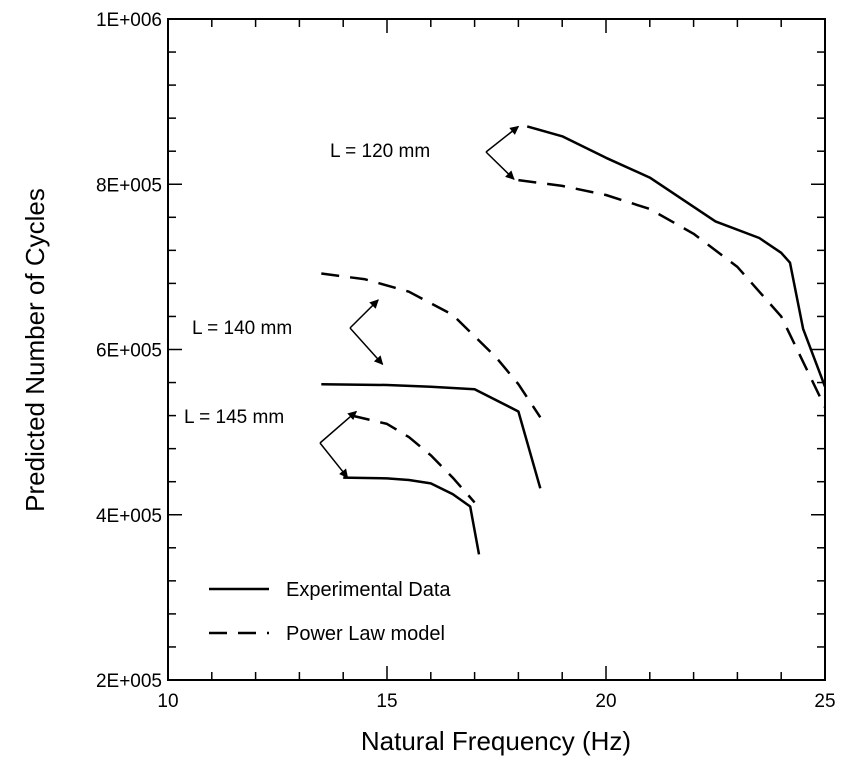 This screenshot has height=765, width=843. What do you see at coordinates (129, 20) in the screenshot?
I see `y-tick-label: 1E+006` at bounding box center [129, 20].